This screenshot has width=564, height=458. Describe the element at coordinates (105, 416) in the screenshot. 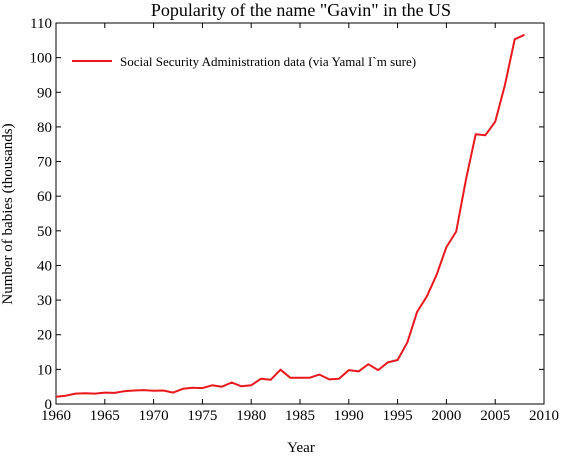

I see `x-tick-label: 1965` at that location.